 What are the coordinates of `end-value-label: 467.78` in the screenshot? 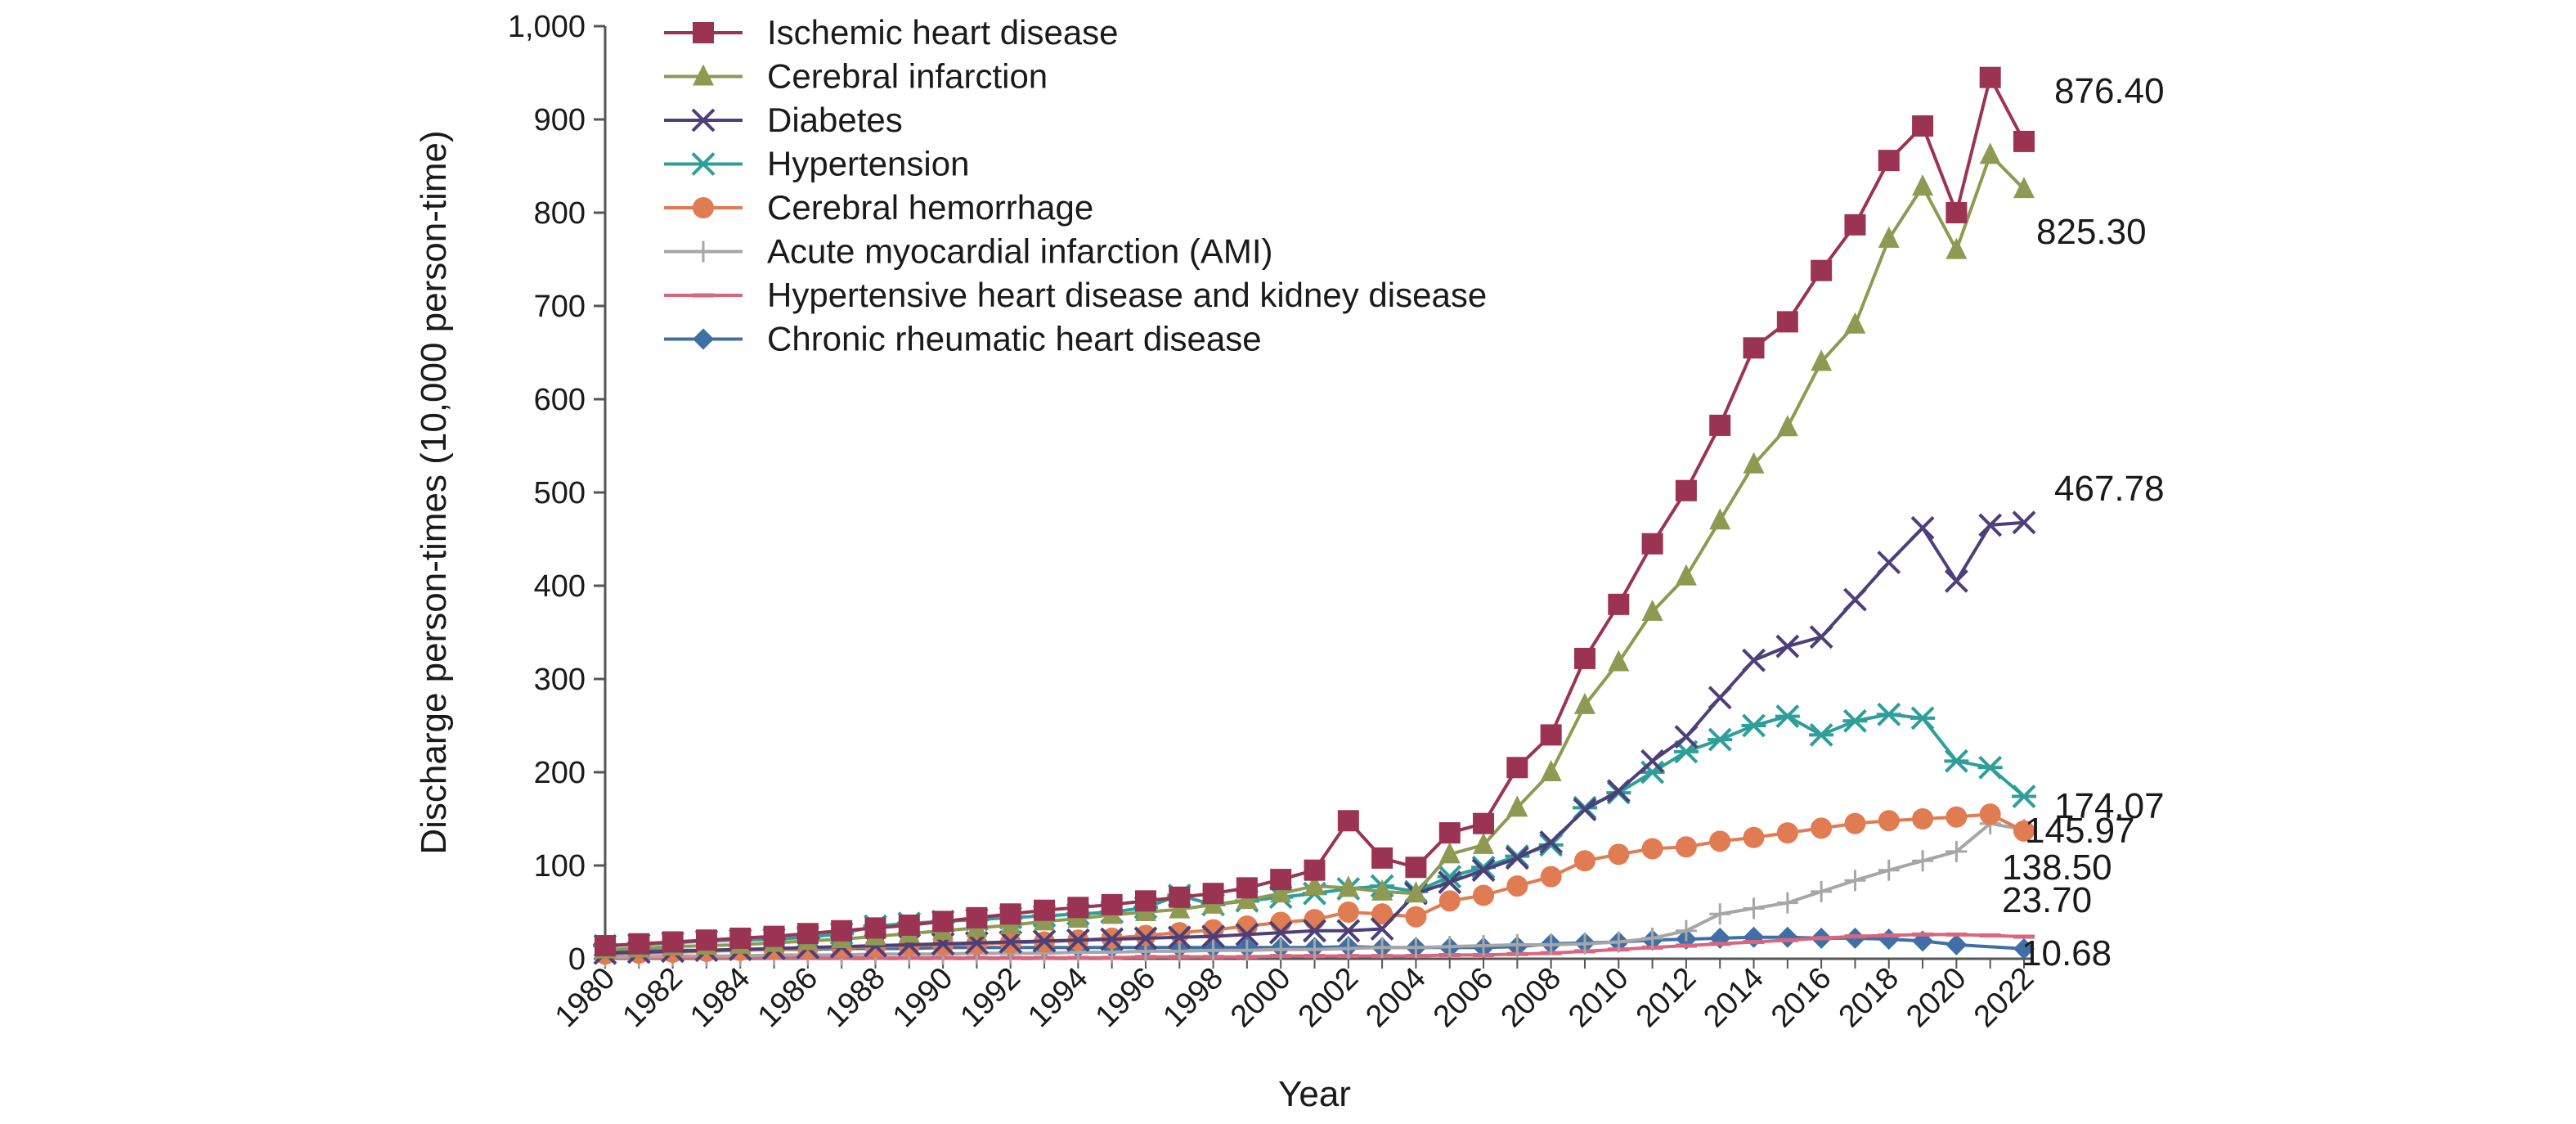 It's located at (2109, 489).